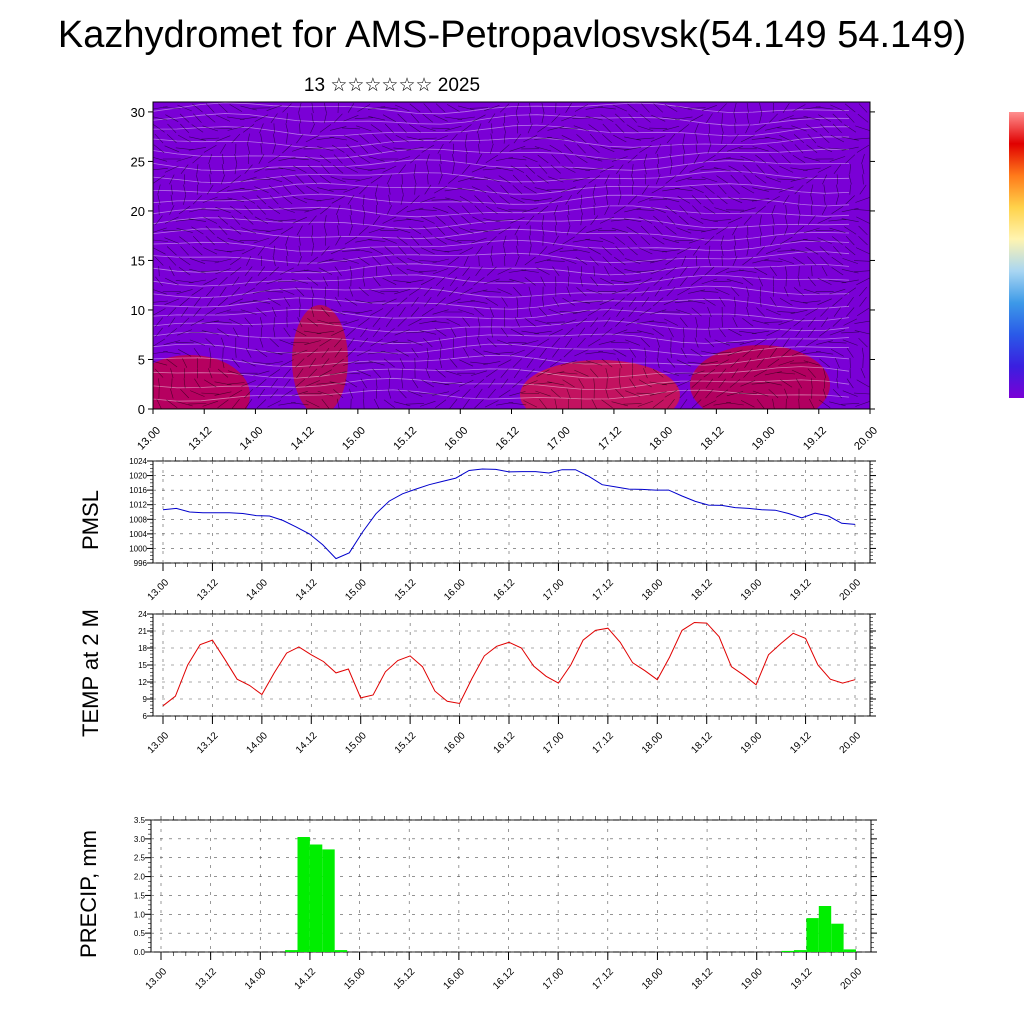  Describe the element at coordinates (802, 979) in the screenshot. I see `x-tick-label: 19.12` at that location.